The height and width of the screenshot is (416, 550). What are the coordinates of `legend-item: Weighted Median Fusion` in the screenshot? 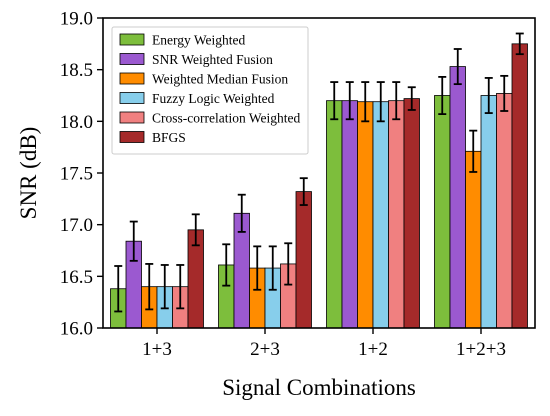 It's located at (203, 79).